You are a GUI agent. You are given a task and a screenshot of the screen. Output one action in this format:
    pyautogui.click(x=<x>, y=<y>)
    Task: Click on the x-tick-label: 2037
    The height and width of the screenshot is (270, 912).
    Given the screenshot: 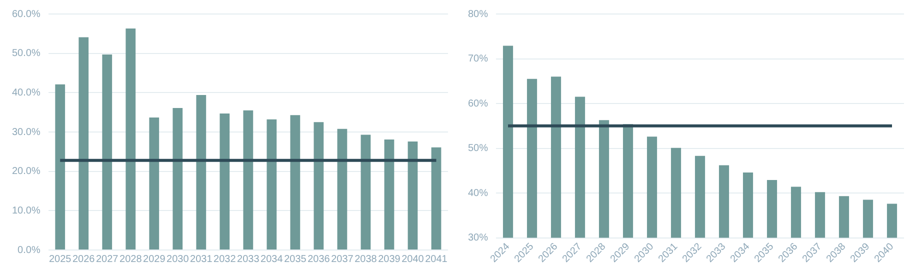 What is the action you would take?
    pyautogui.click(x=342, y=259)
    